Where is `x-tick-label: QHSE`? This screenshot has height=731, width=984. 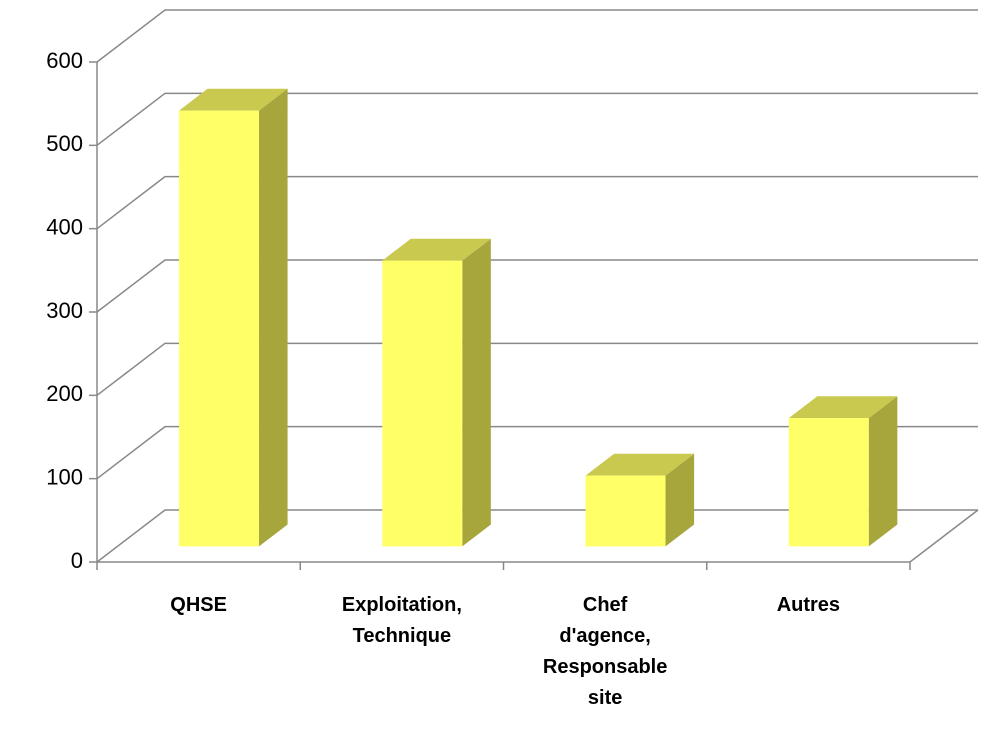 x-tick-label: QHSE is located at coordinates (198, 605).